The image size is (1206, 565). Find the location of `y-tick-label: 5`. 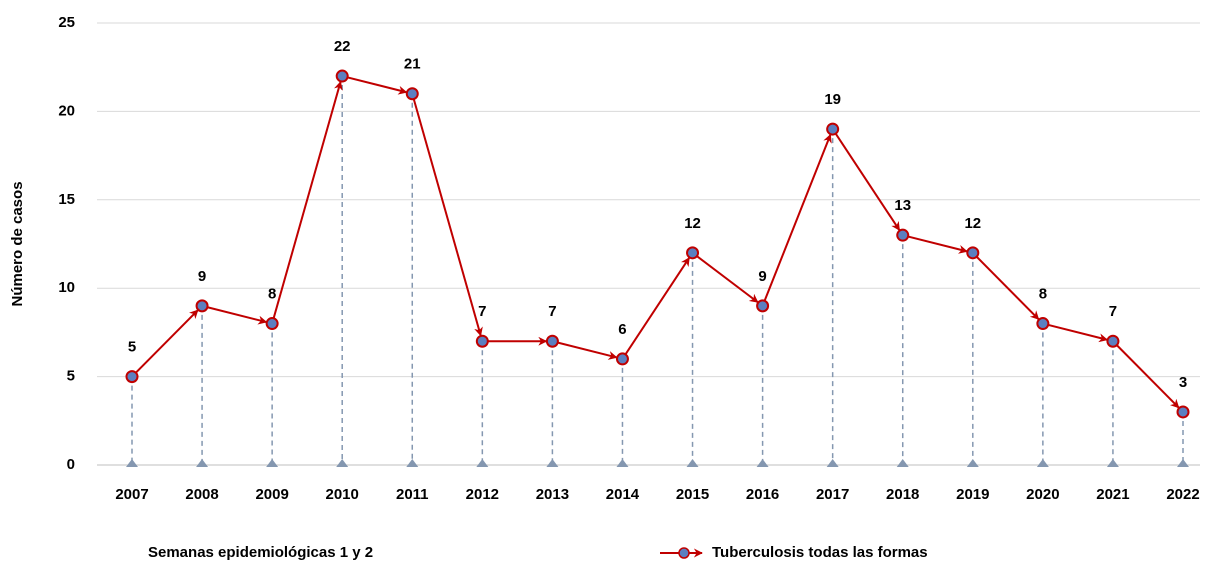

y-tick-label: 5 is located at coordinates (71, 376).